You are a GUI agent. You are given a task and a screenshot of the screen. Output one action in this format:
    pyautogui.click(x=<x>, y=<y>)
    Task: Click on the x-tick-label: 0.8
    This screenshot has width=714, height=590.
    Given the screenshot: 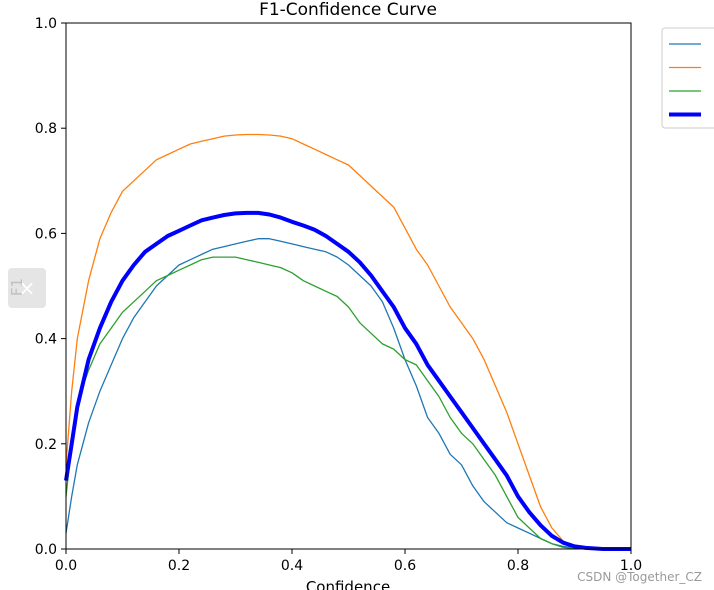 What is the action you would take?
    pyautogui.click(x=518, y=566)
    